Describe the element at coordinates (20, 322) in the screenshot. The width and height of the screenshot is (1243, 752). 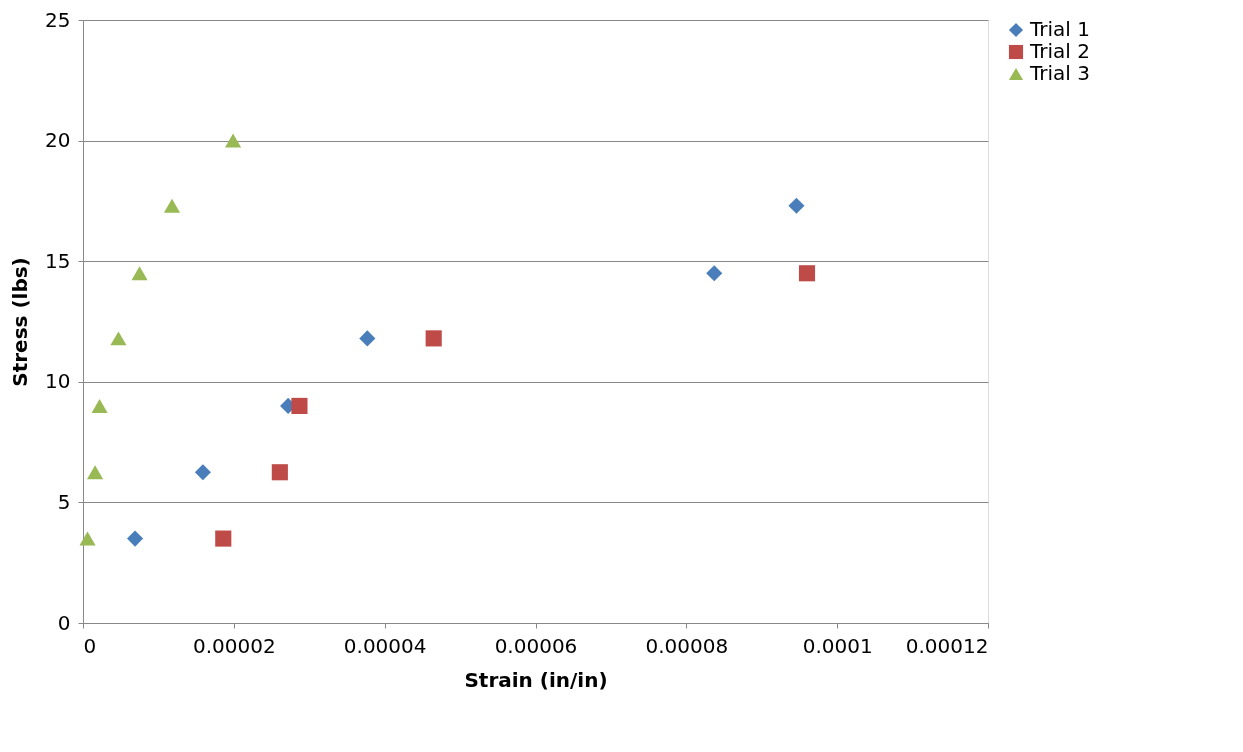
I see `y-axis-title: Stress (lbs)` at that location.